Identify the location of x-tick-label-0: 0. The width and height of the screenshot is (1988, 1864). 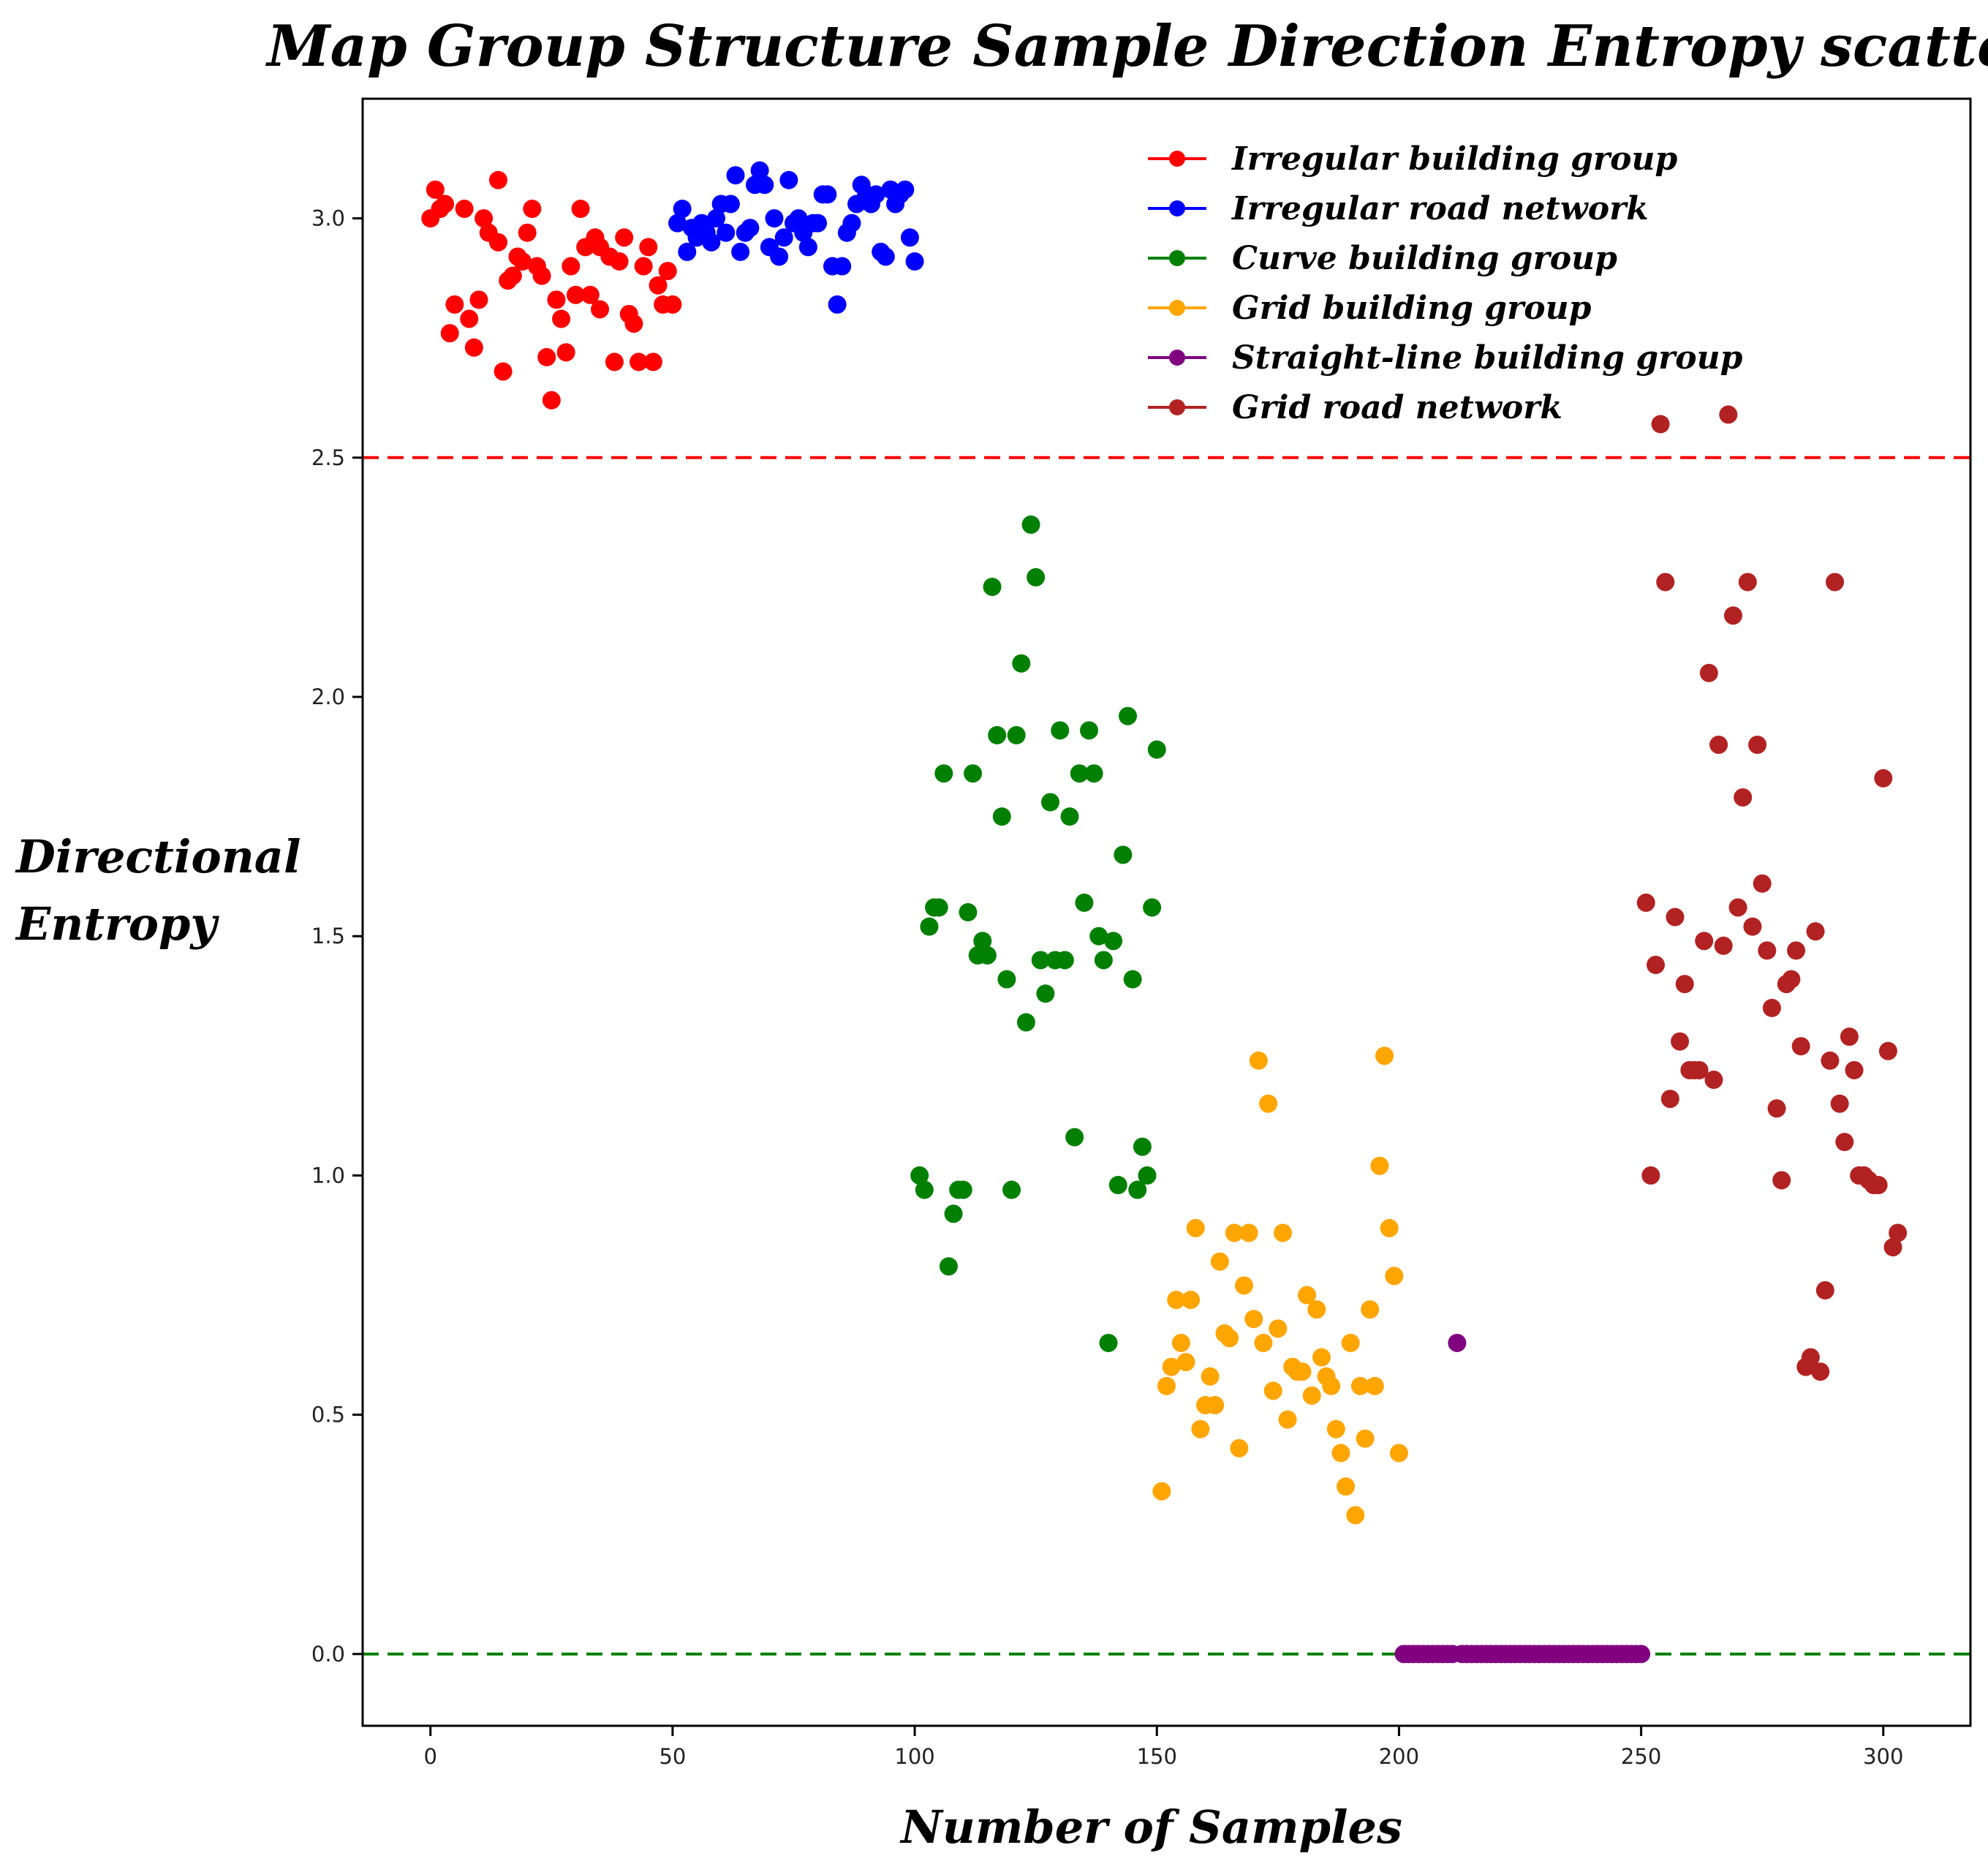
(430, 1756).